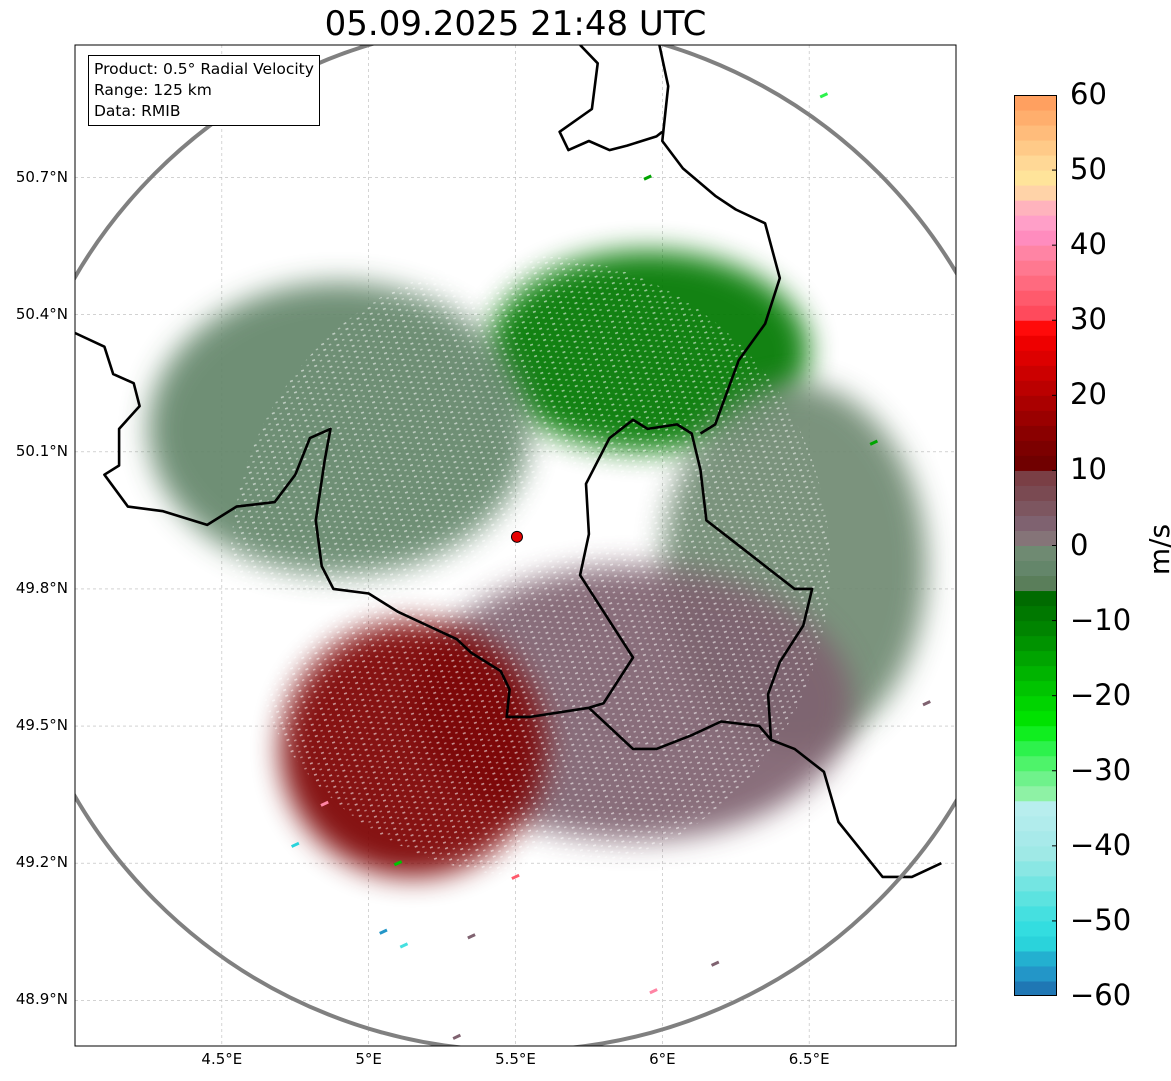 This screenshot has width=1171, height=1081. I want to click on radar-site-layer, so click(516, 536).